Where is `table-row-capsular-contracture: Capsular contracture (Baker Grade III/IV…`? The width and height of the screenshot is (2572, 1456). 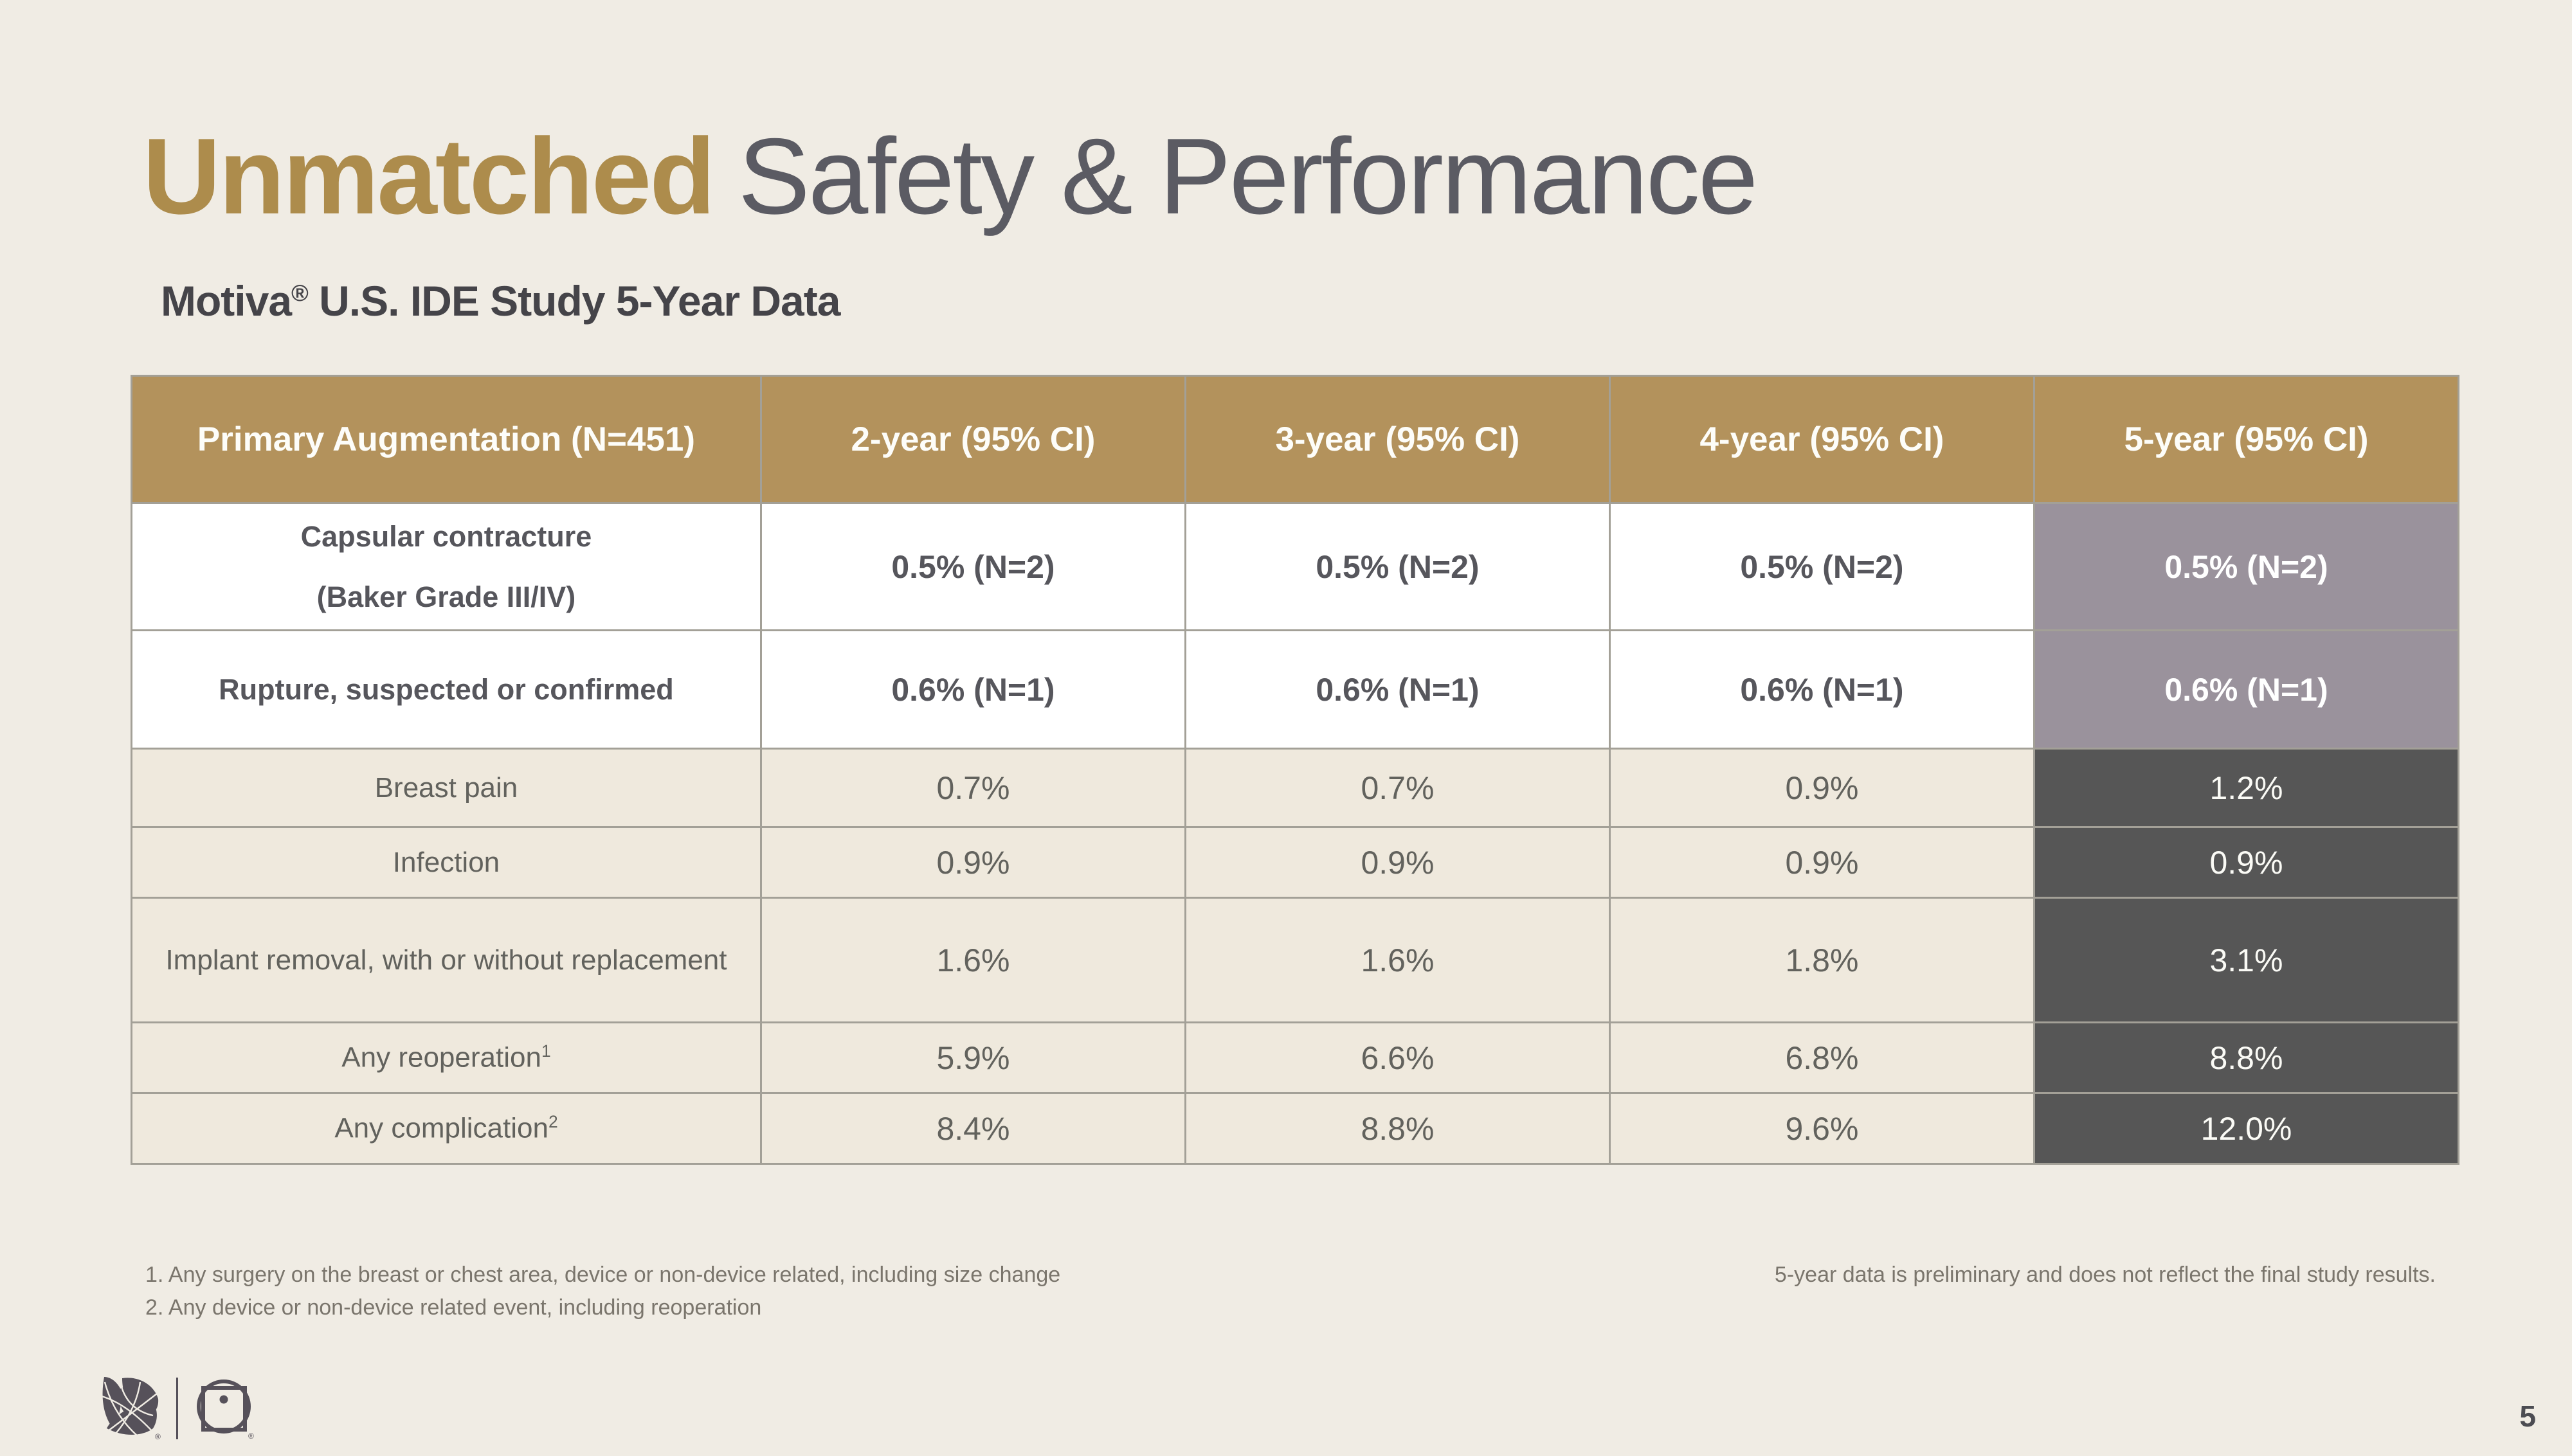 table-row-capsular-contracture: Capsular contracture (Baker Grade III/IV… is located at coordinates (1295, 566).